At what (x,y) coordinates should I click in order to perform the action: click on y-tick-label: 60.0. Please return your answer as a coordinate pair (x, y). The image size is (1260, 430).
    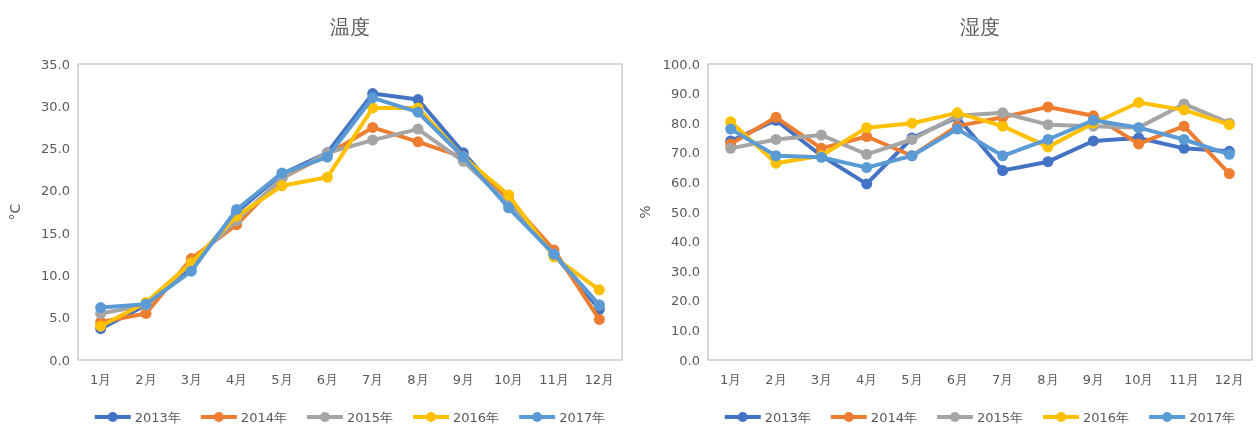
    Looking at the image, I should click on (685, 182).